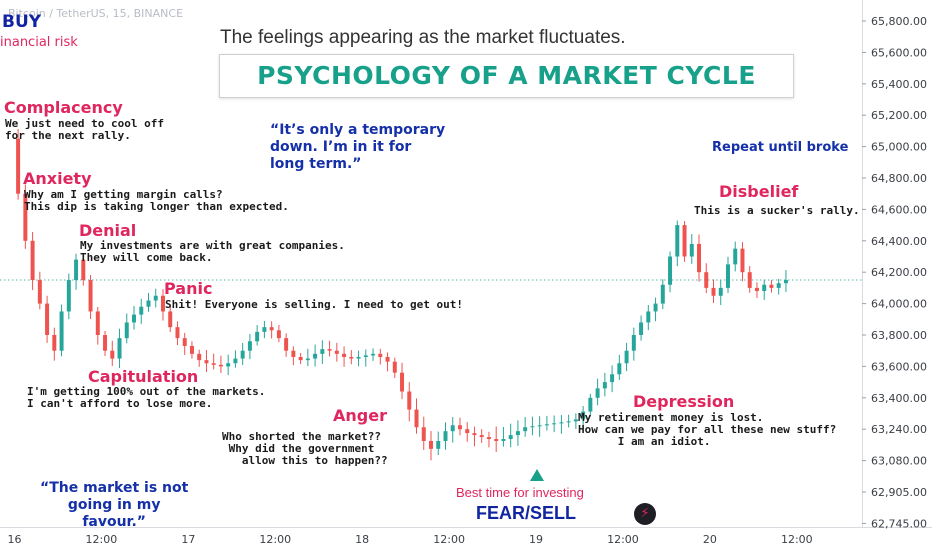 This screenshot has width=932, height=550. What do you see at coordinates (899, 84) in the screenshot?
I see `price-tick-label: 65,400.00` at bounding box center [899, 84].